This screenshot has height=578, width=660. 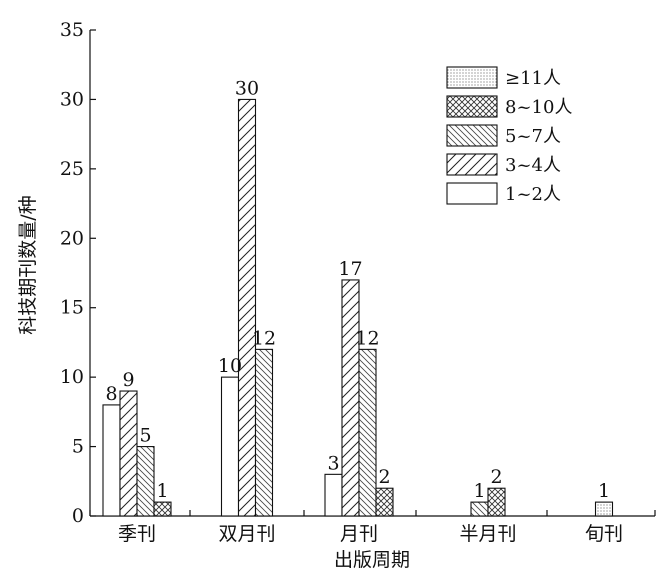 What do you see at coordinates (28, 264) in the screenshot?
I see `y-axis-title: 科技期刊数量/种` at bounding box center [28, 264].